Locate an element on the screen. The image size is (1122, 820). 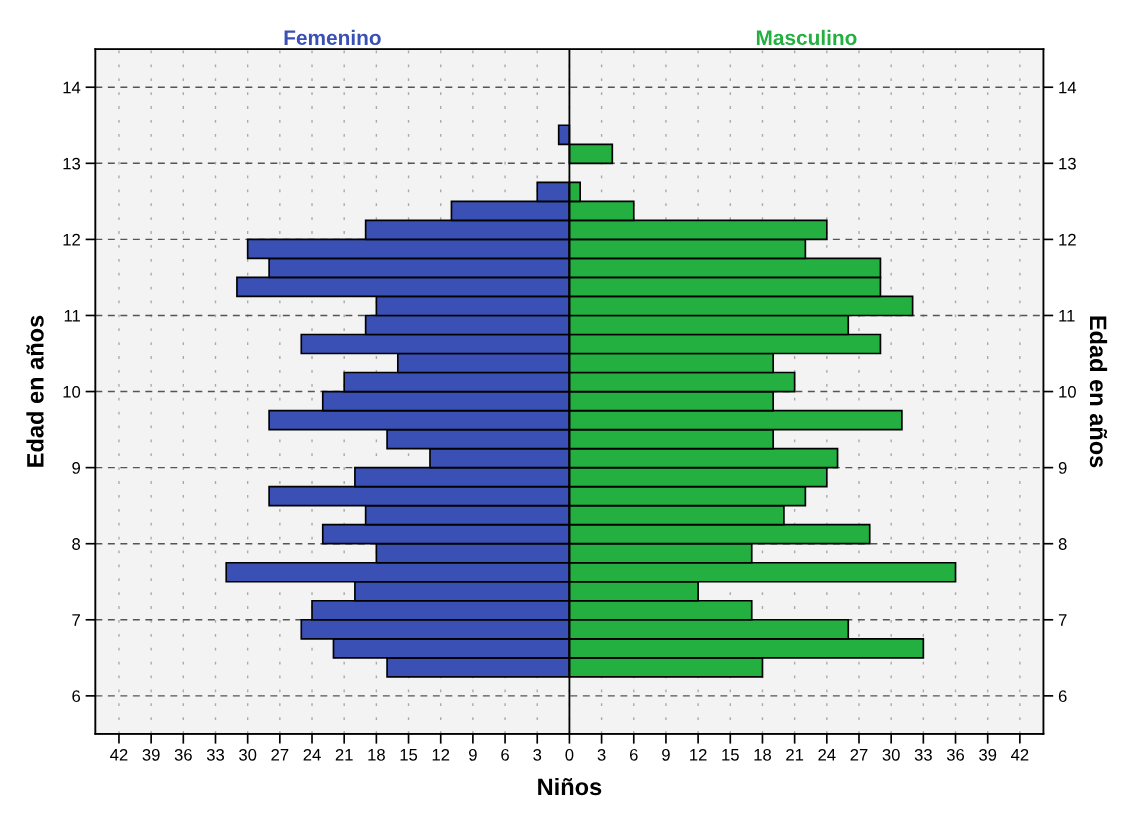
y2-axis-title: Edad en años is located at coordinates (1098, 392).